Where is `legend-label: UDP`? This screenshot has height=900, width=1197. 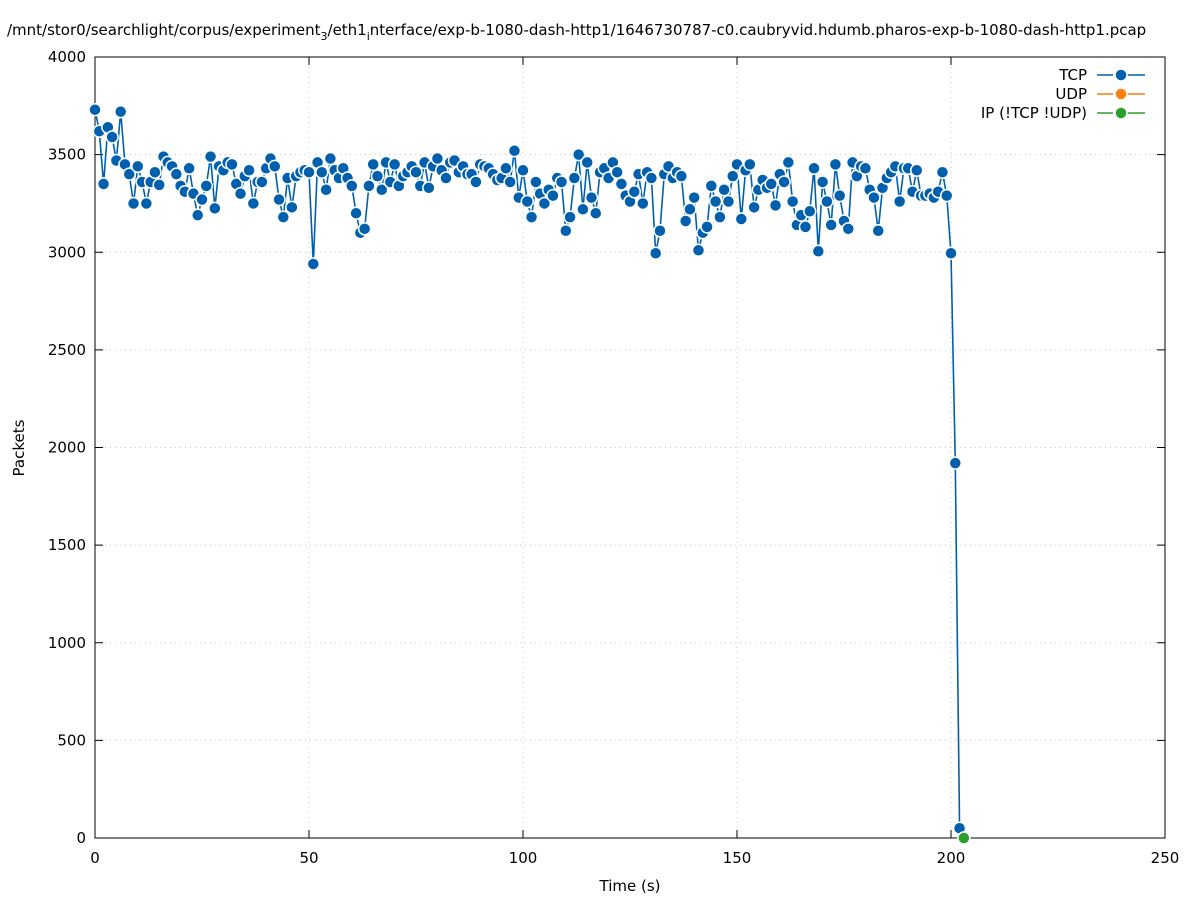 legend-label: UDP is located at coordinates (1071, 94).